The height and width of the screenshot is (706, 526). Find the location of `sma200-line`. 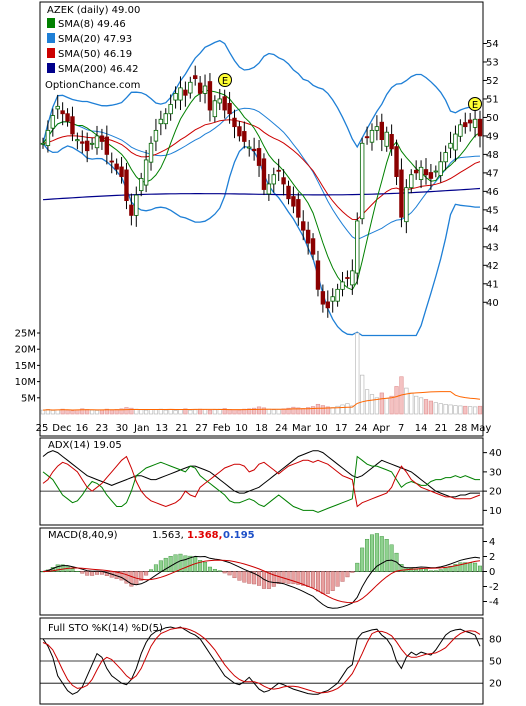

sma200-line is located at coordinates (261, 194).